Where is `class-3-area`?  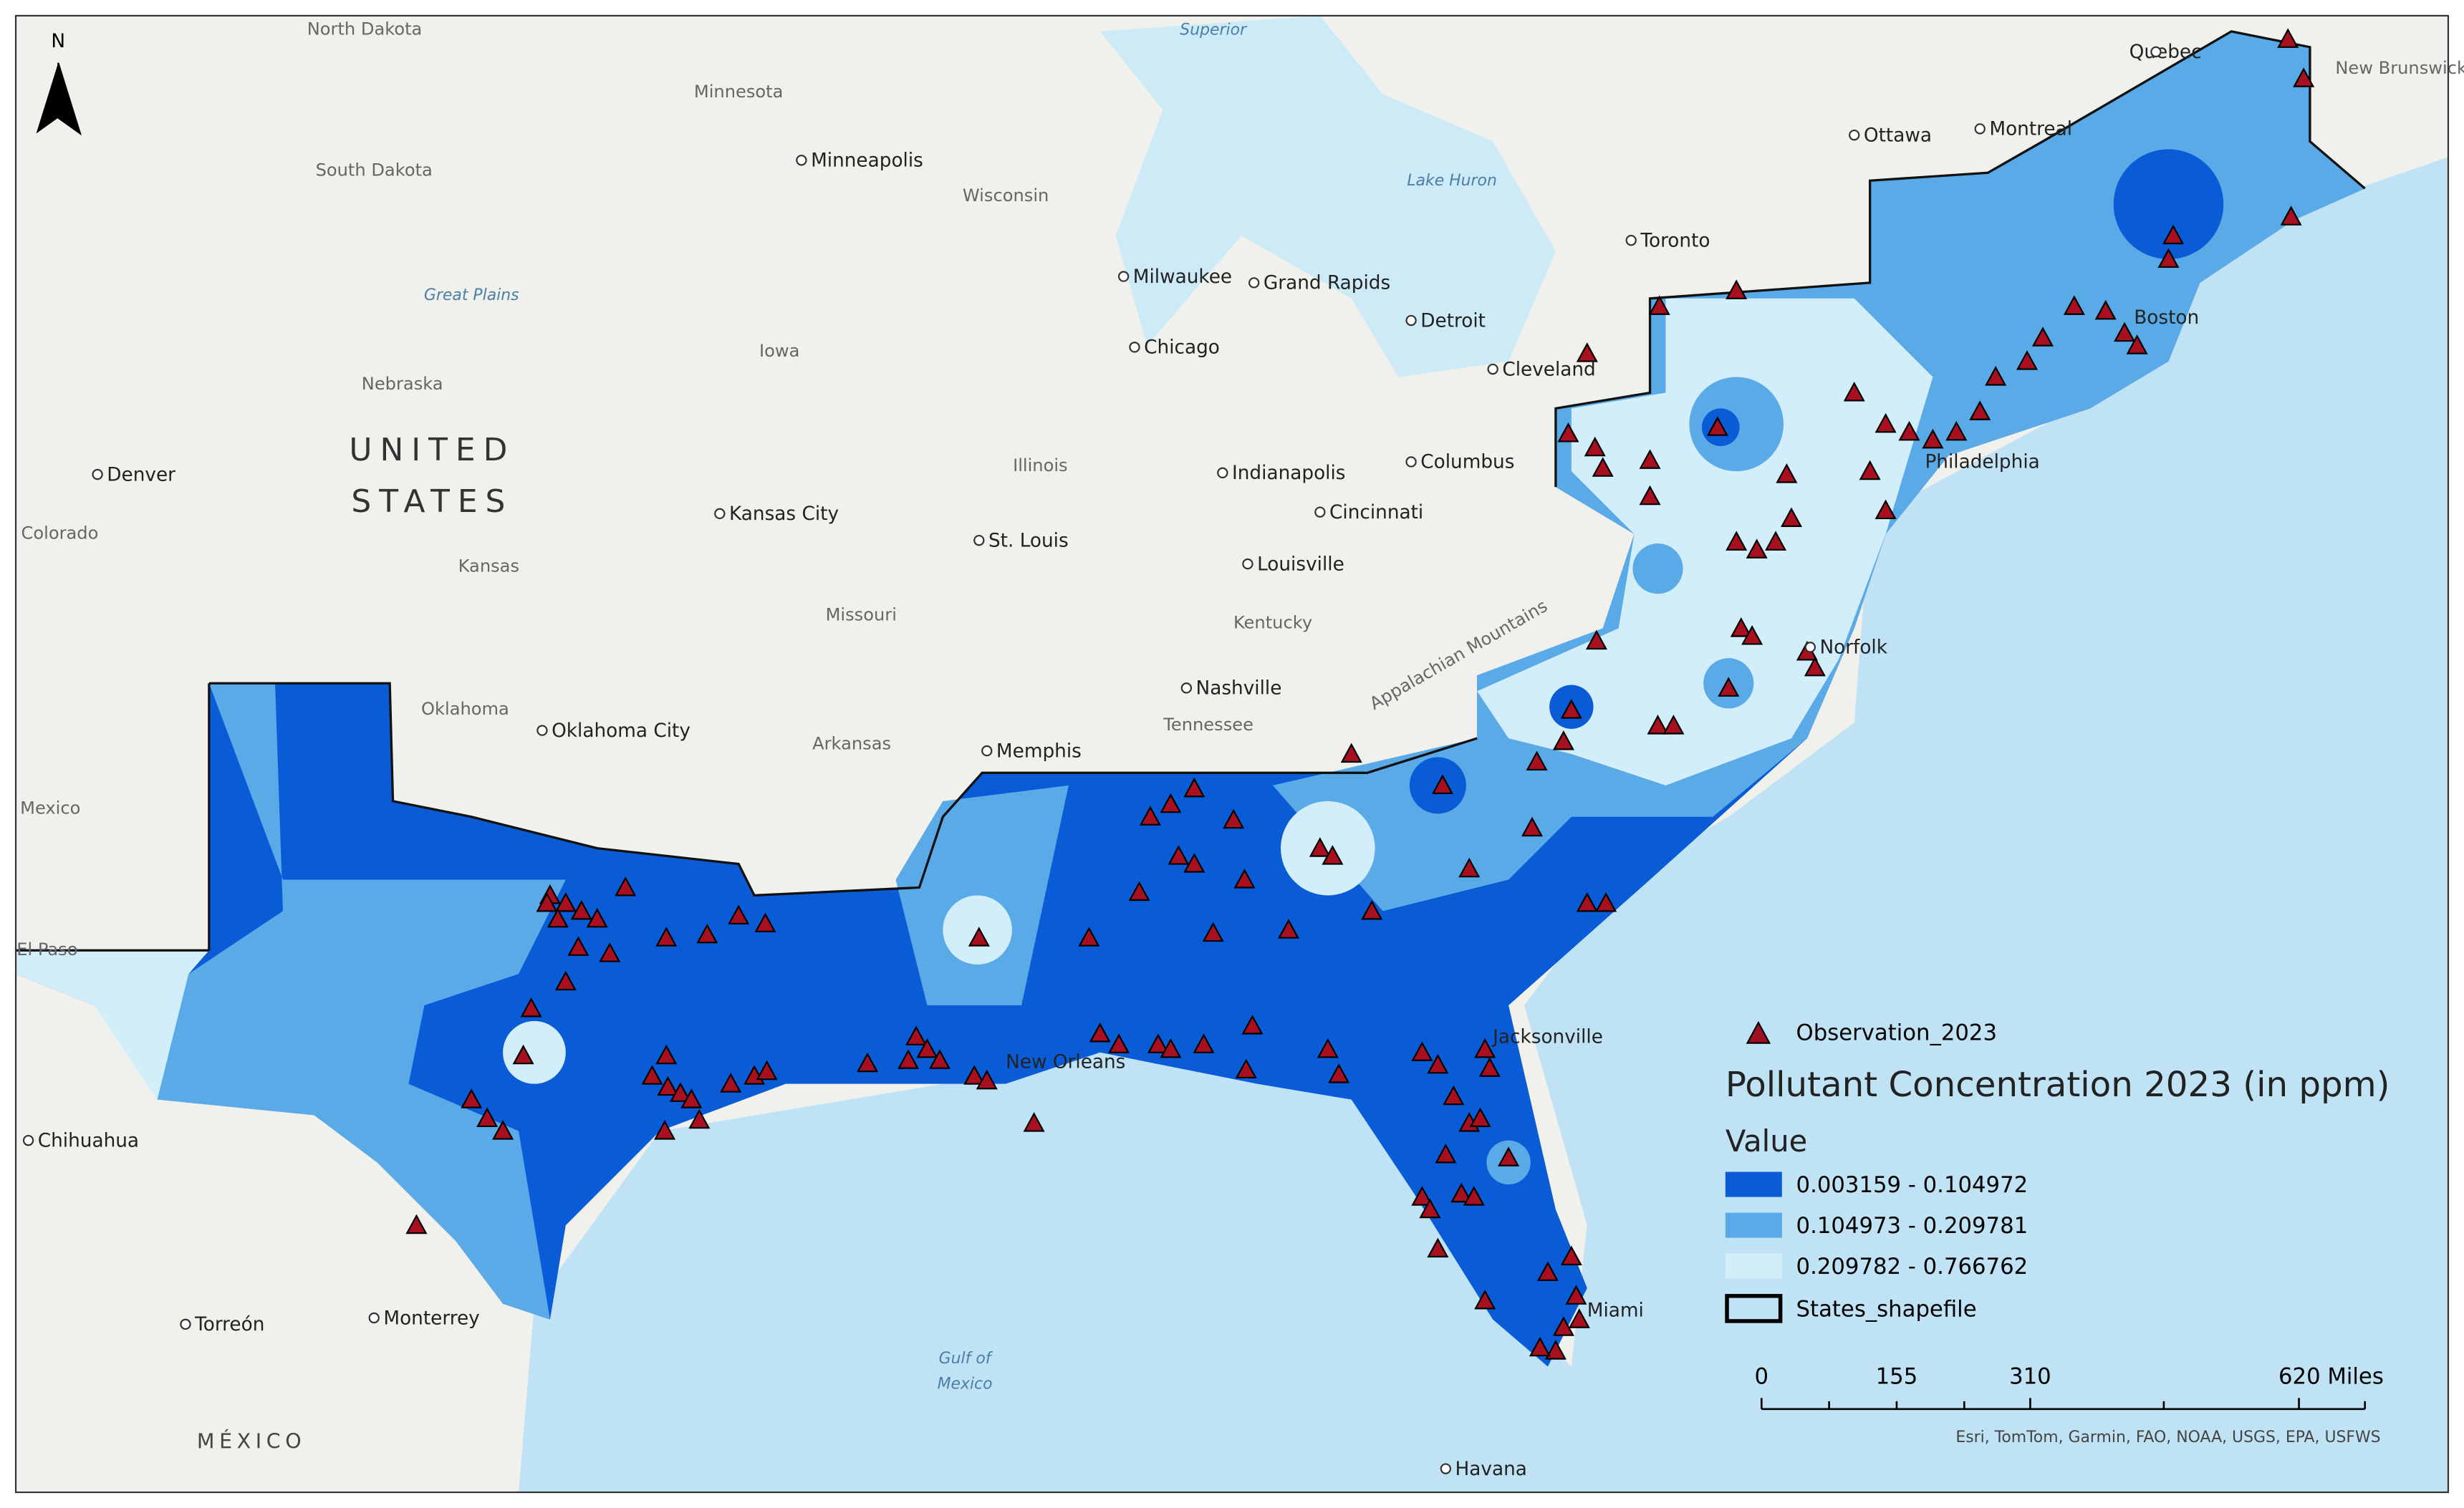 class-3-area is located at coordinates (112, 1025).